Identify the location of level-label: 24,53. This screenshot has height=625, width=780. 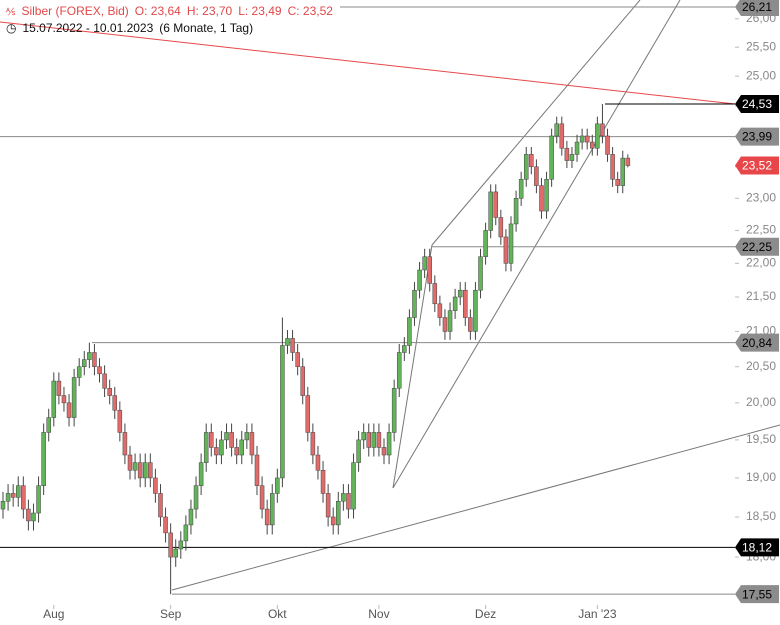
(757, 104).